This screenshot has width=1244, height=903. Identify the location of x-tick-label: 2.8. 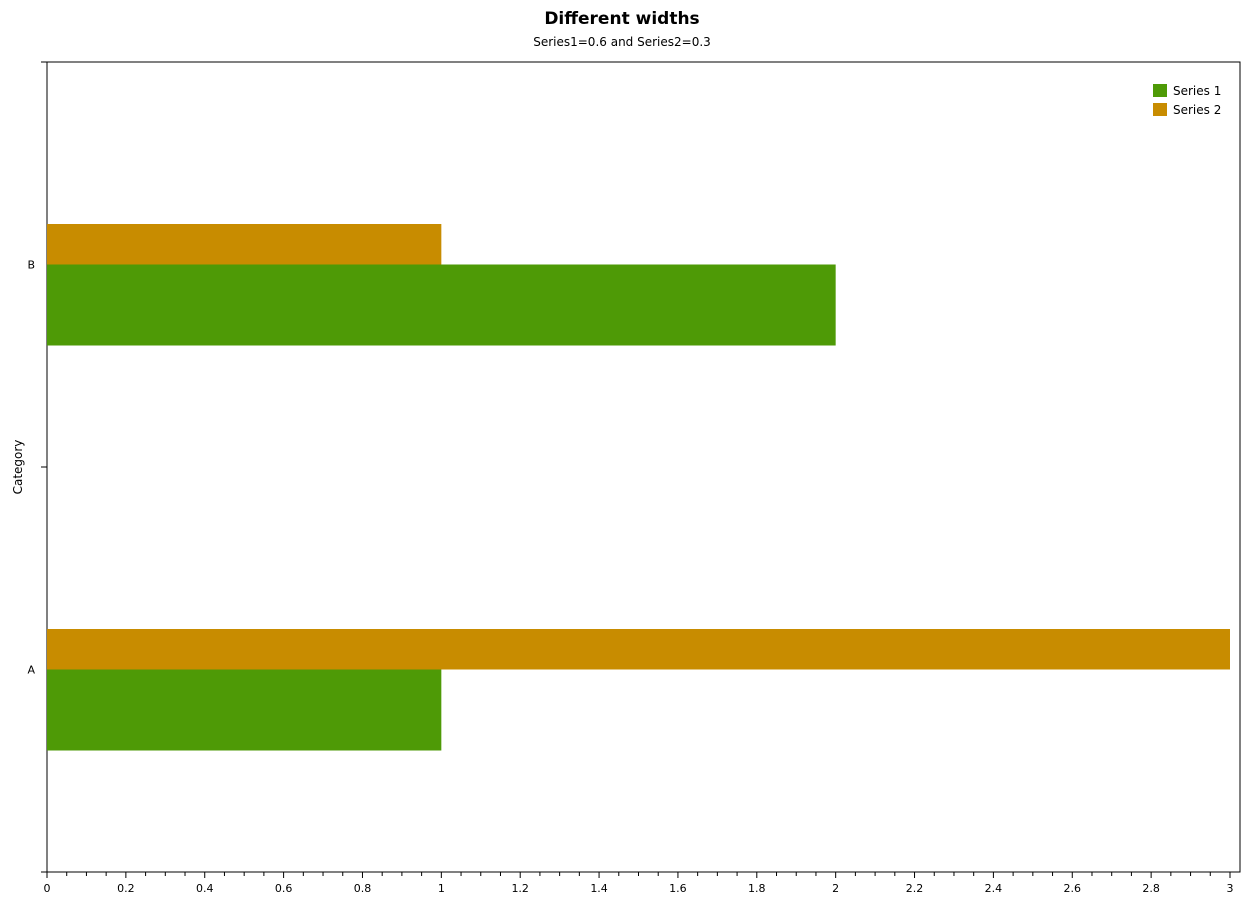
(1151, 888).